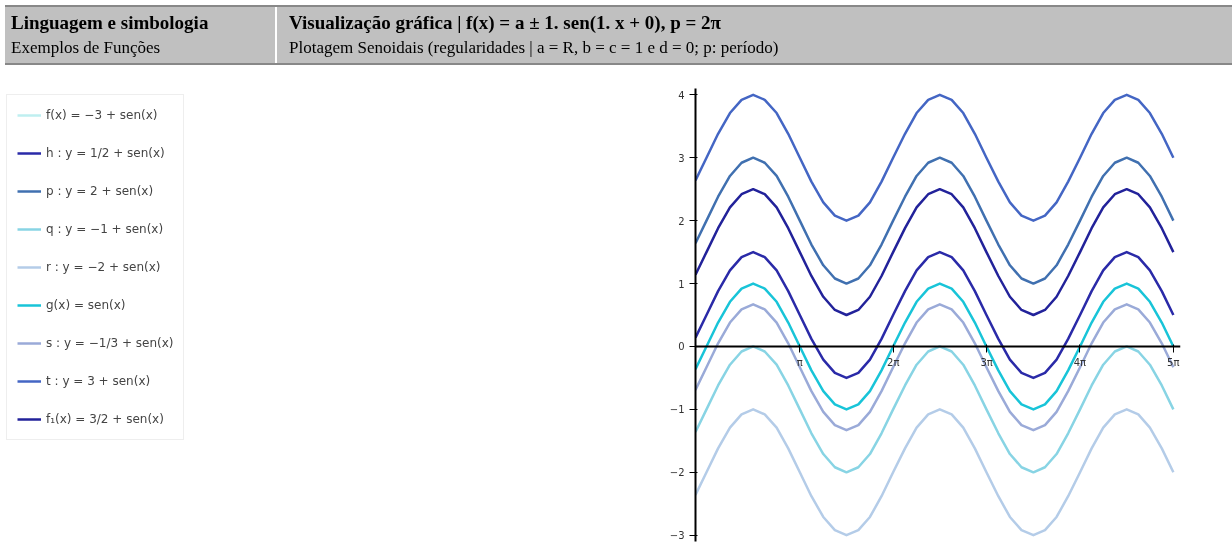  Describe the element at coordinates (505, 23) in the screenshot. I see `text: Visualização gráfica | f(x) = a ± 1. sen(1. x + 0), p = 2π` at that location.